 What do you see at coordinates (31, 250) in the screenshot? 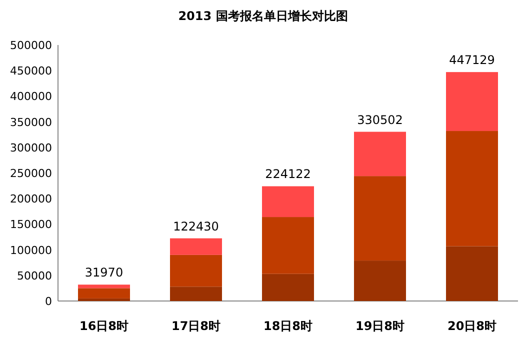
I see `y-tick-label: 100000` at bounding box center [31, 250].